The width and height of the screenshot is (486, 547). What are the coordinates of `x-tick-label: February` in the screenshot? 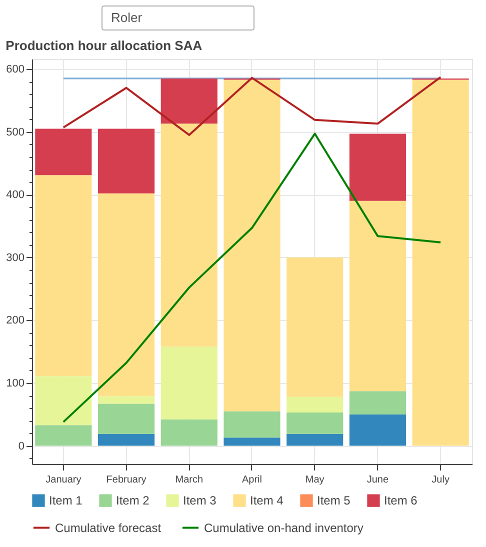 It's located at (126, 480).